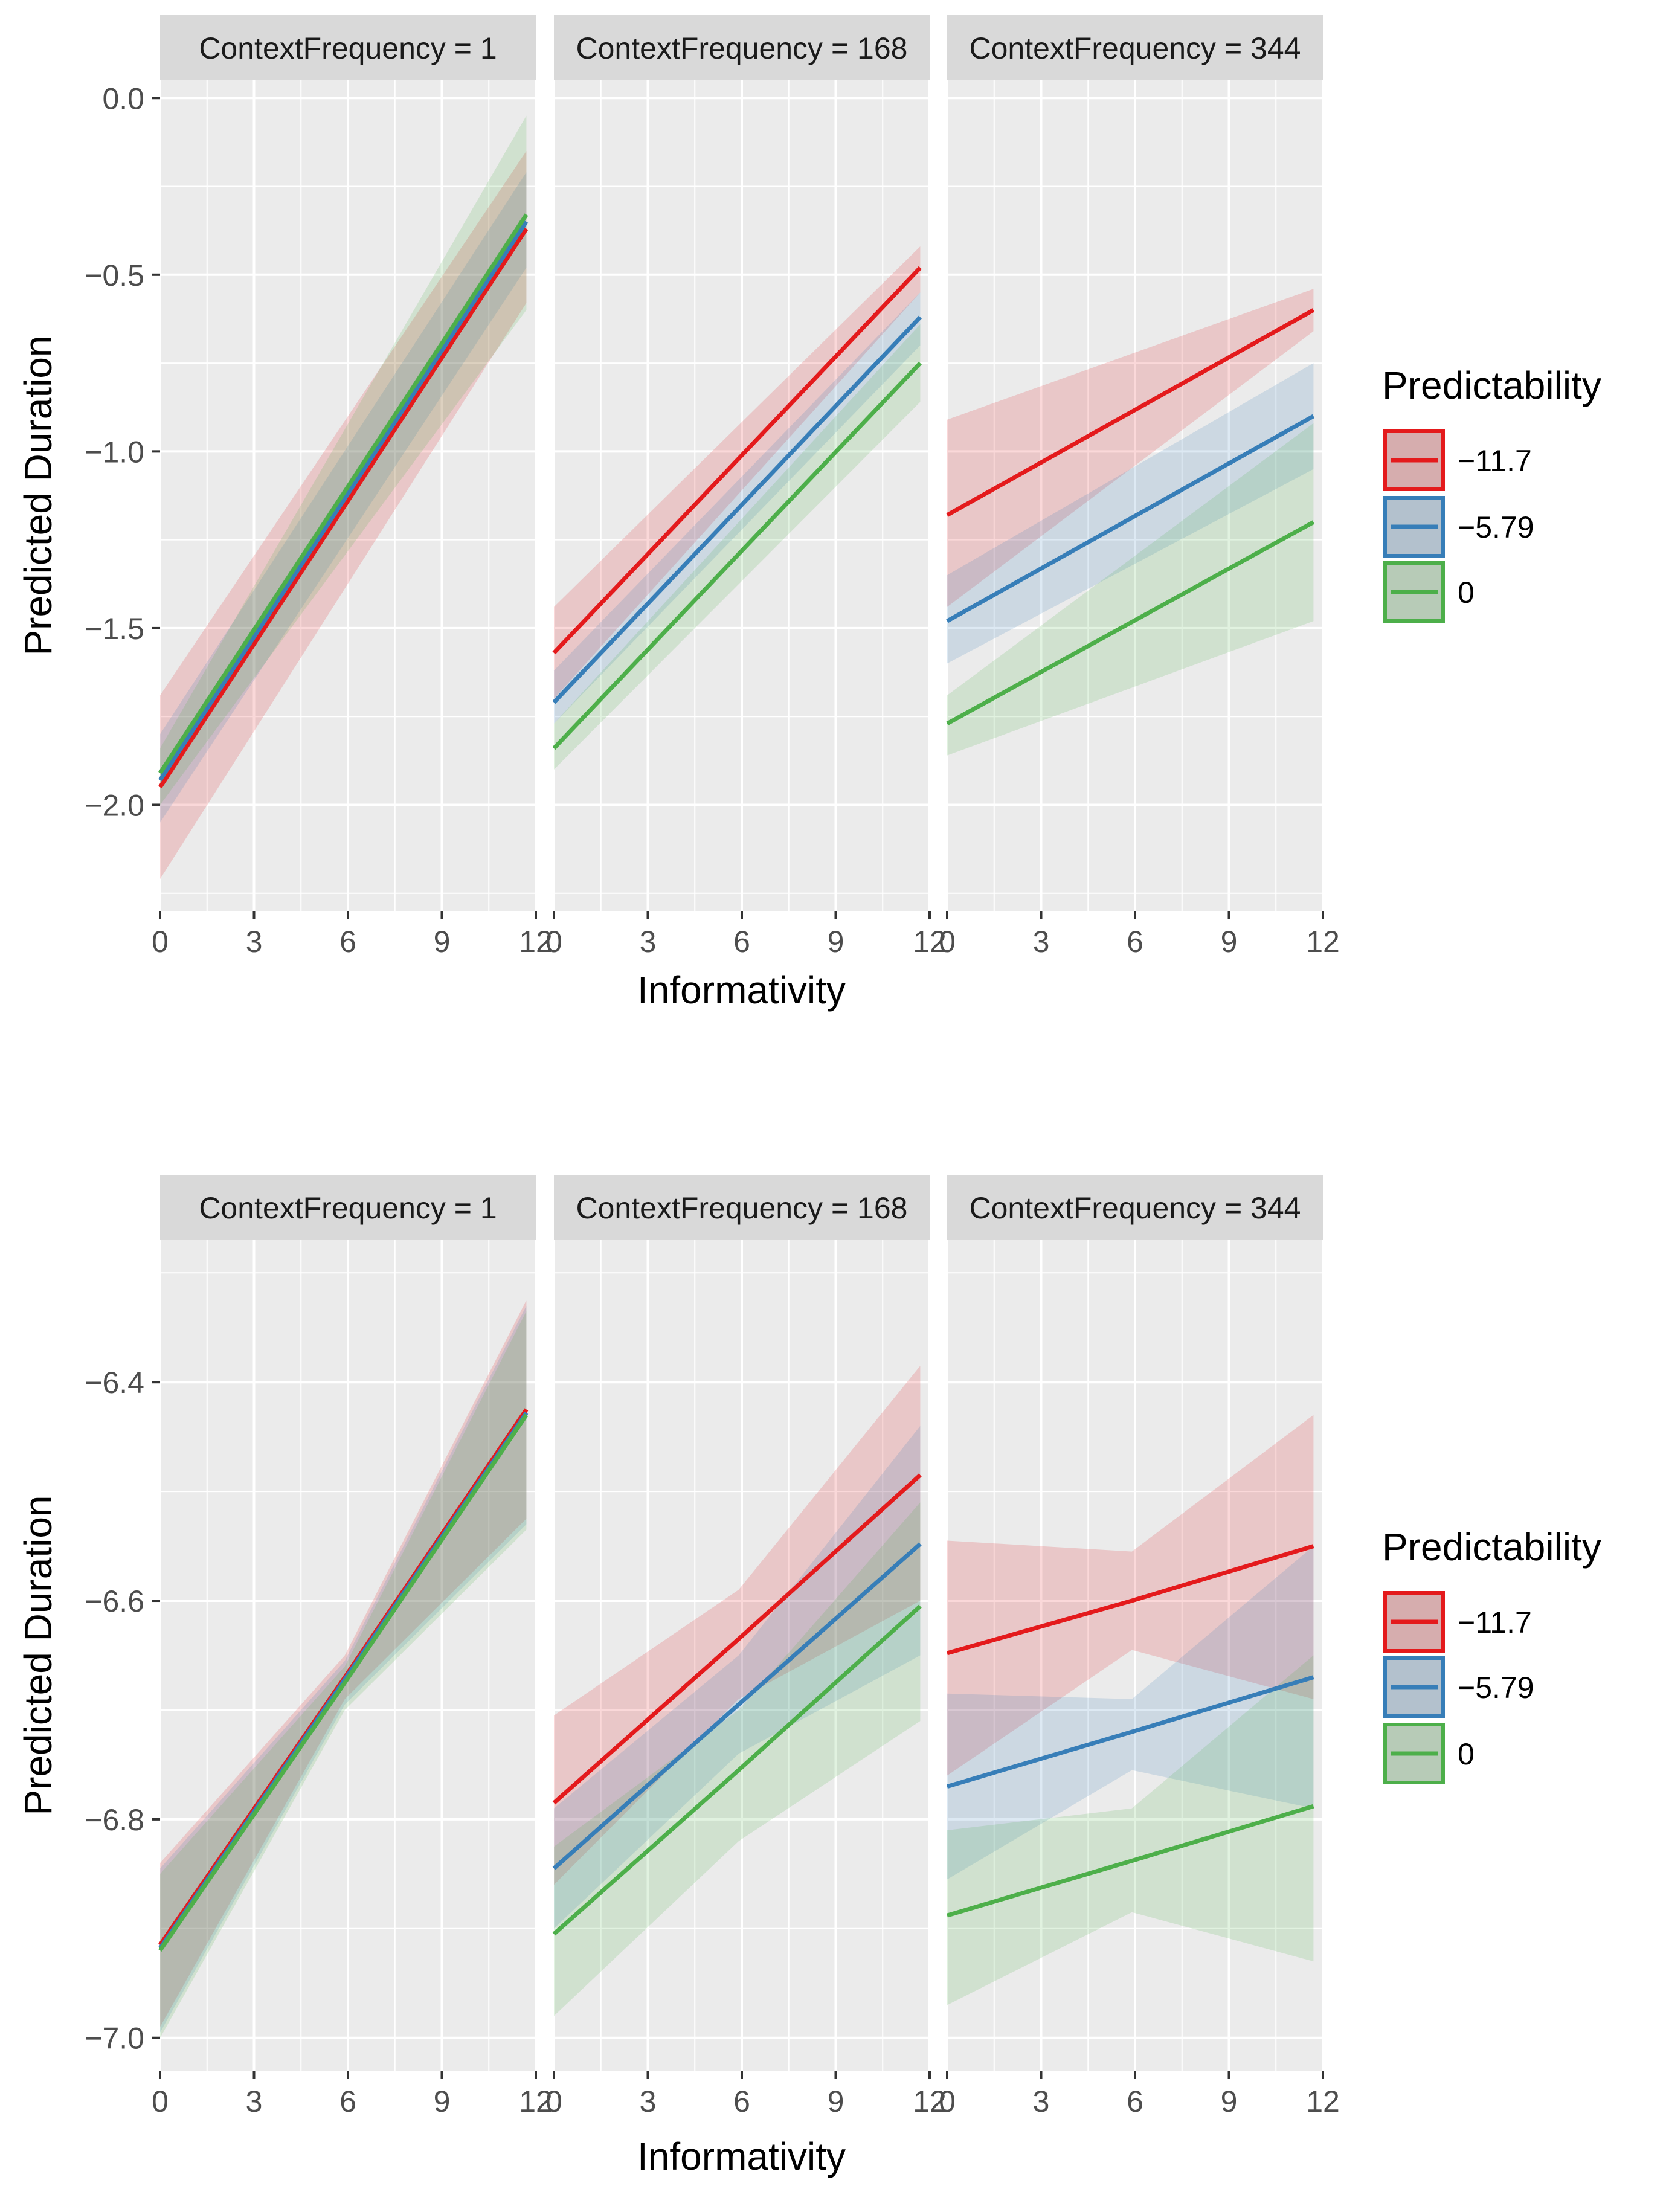 This screenshot has width=1666, height=2212. I want to click on y-axis-title: Predicted Duration, so click(38, 495).